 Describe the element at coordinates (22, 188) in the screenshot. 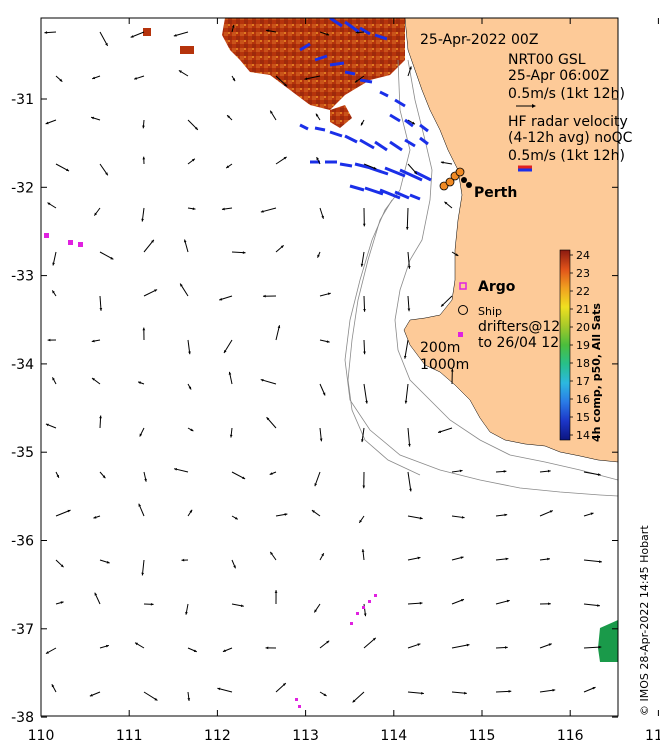

I see `y-tick-label: -32` at that location.